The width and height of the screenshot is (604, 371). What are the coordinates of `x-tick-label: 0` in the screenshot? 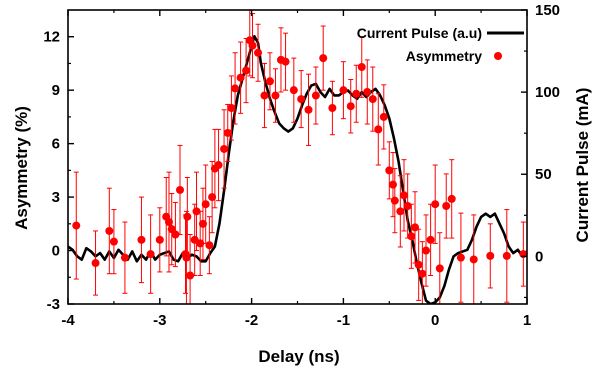 It's located at (435, 320).